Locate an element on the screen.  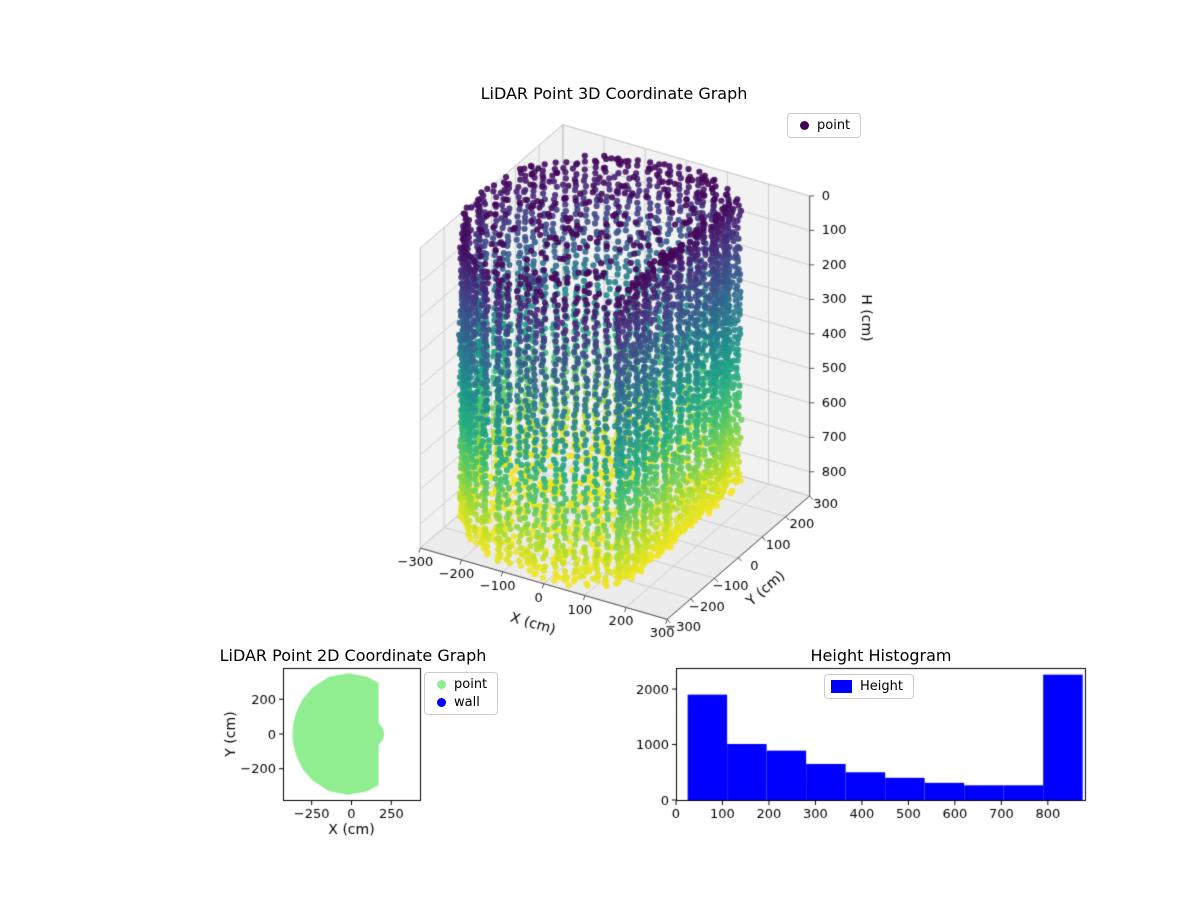
plot3d-title: LiDAR Point 3D Coordinate Graph is located at coordinates (614, 93).